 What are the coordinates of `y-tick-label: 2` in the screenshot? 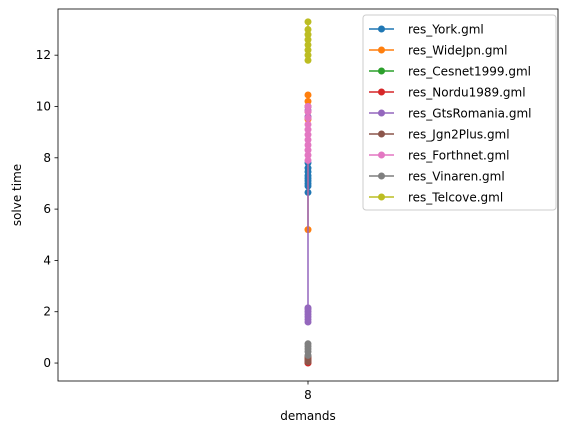 It's located at (47, 312).